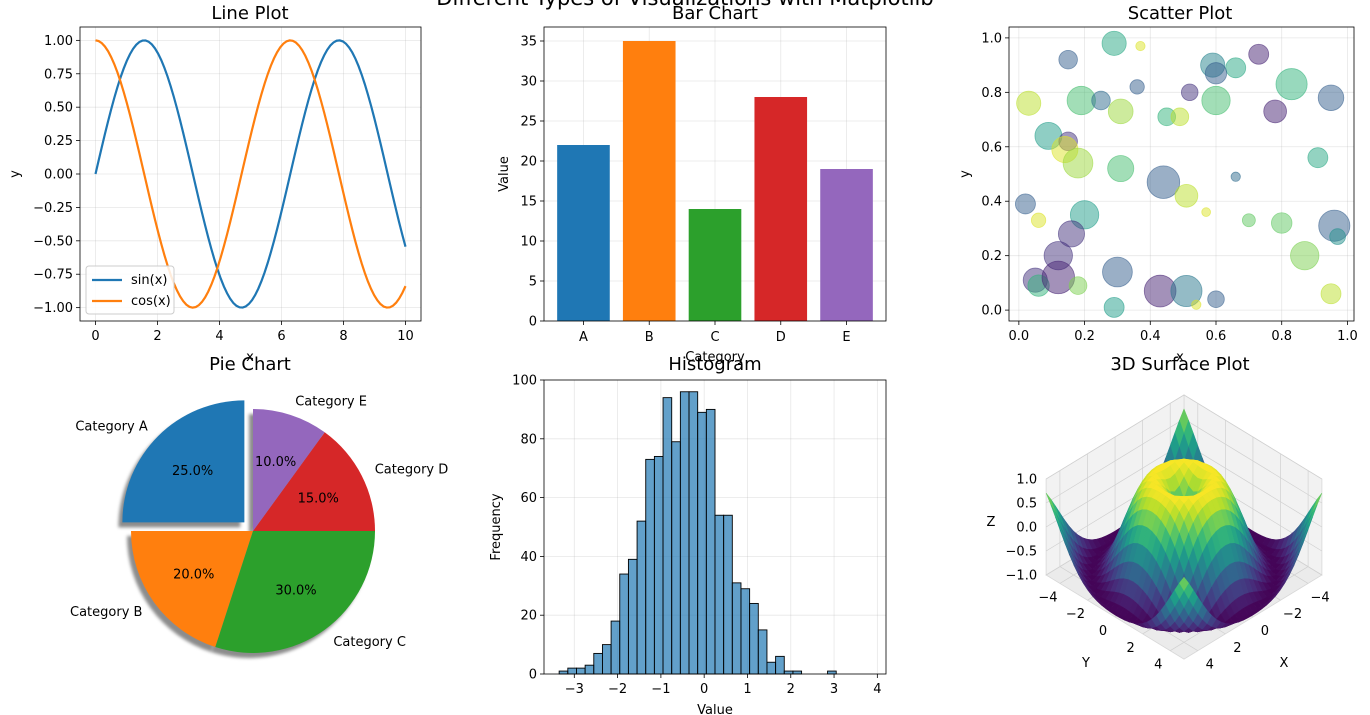 The height and width of the screenshot is (715, 1370). Describe the element at coordinates (149, 280) in the screenshot. I see `legend-sin-label: sin(x)` at that location.